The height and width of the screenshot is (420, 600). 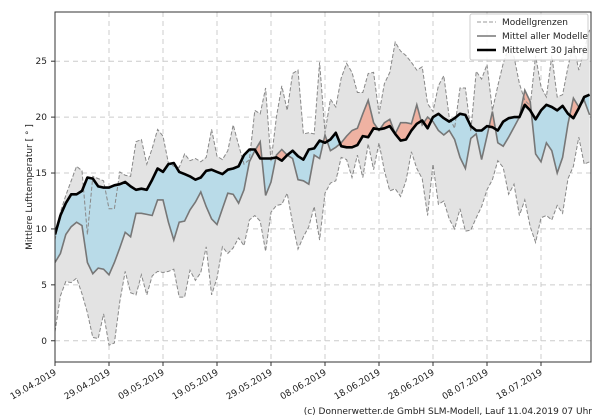 What do you see at coordinates (545, 37) in the screenshot?
I see `legend-label-model: Mittel aller Modelle` at bounding box center [545, 37].